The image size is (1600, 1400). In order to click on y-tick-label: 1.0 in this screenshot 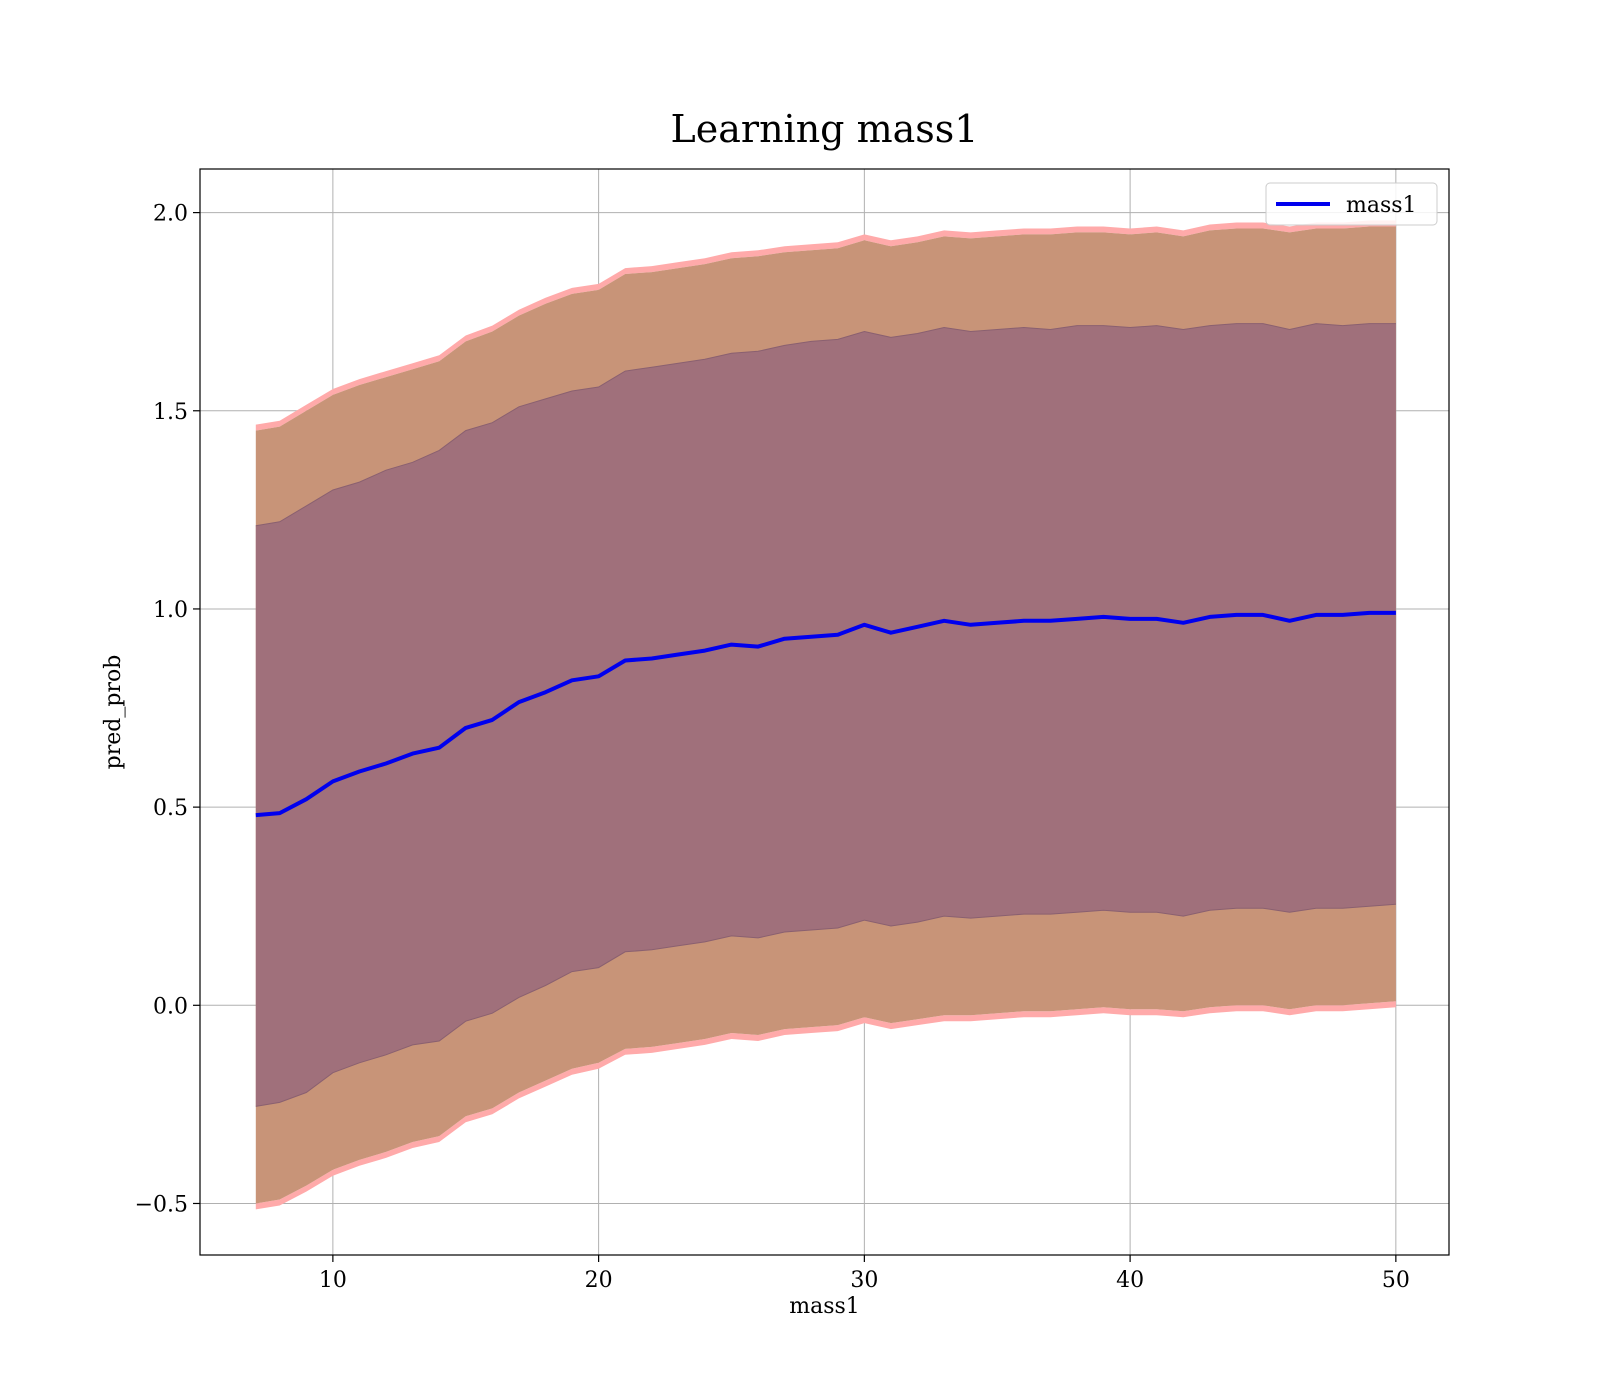, I will do `click(170, 610)`.